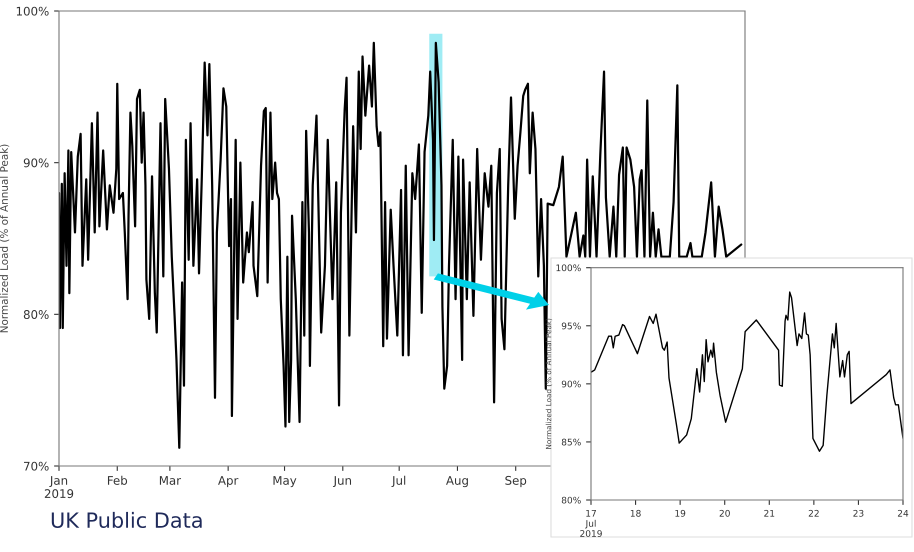  Describe the element at coordinates (813, 513) in the screenshot. I see `x-tick-label: 22` at that location.